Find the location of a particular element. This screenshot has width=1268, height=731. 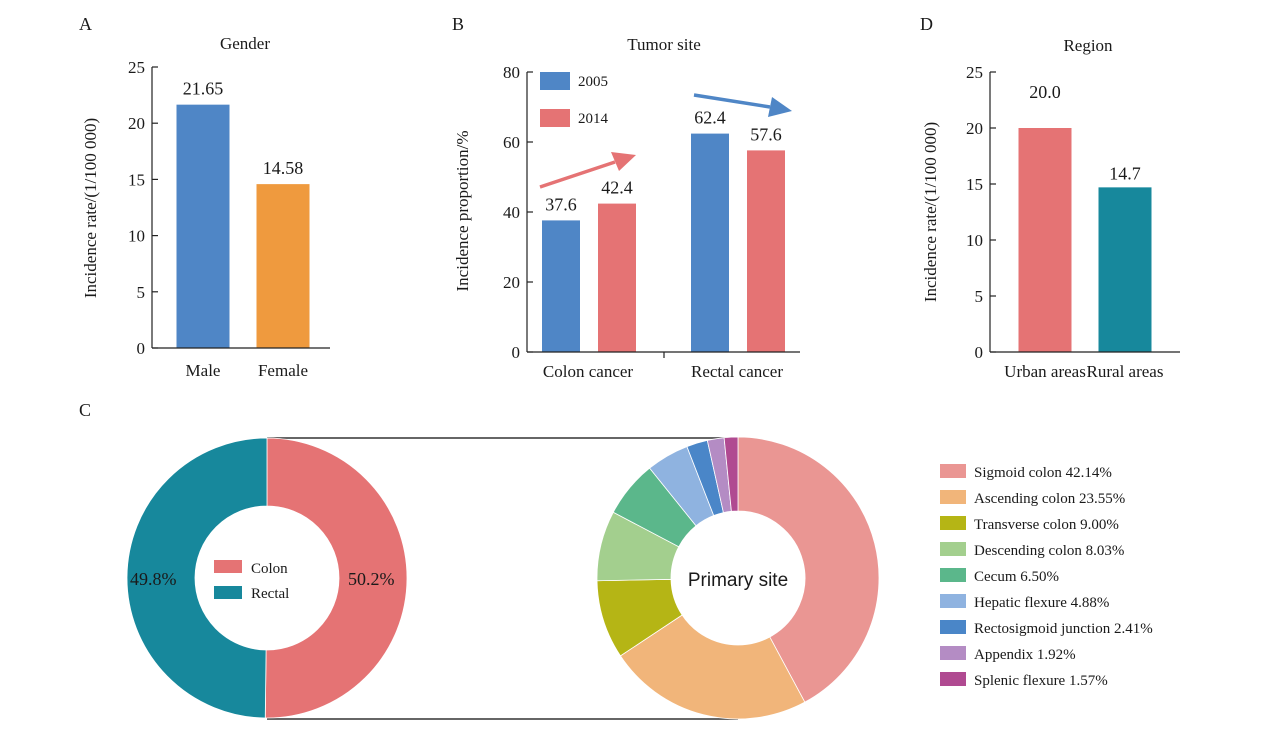

gender-y-axis-label: Incidence rate/(1/100 000) is located at coordinates (90, 208).